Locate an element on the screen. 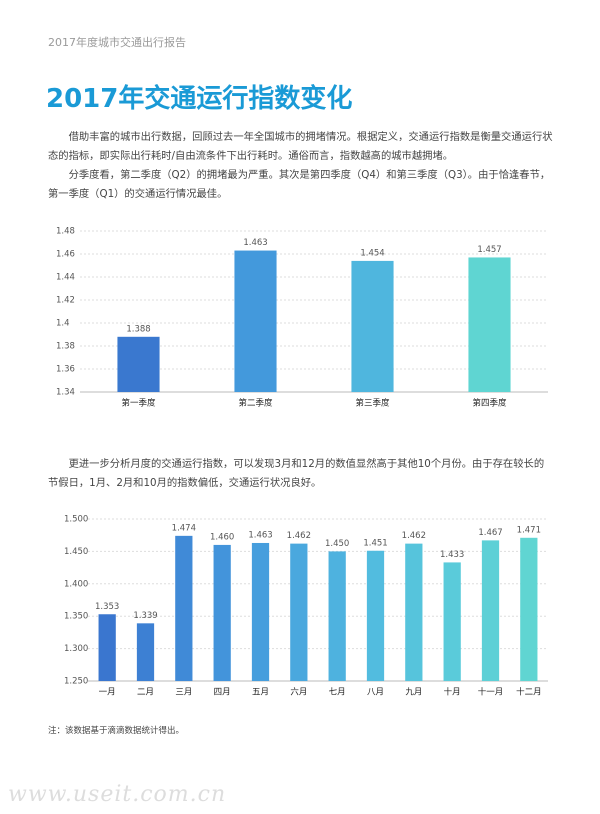 The width and height of the screenshot is (600, 814). y-tick-label: 1.36 is located at coordinates (65, 370).